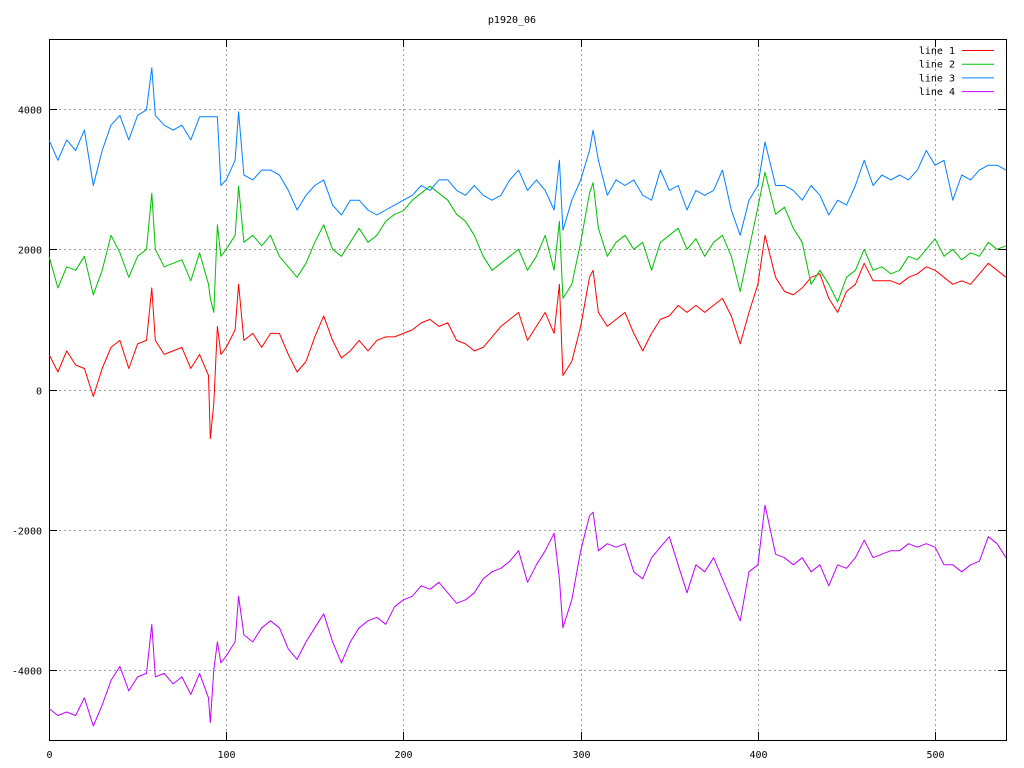 The image size is (1024, 768). What do you see at coordinates (956, 72) in the screenshot?
I see `legend: line 1 line 2 line 3 line 4` at bounding box center [956, 72].